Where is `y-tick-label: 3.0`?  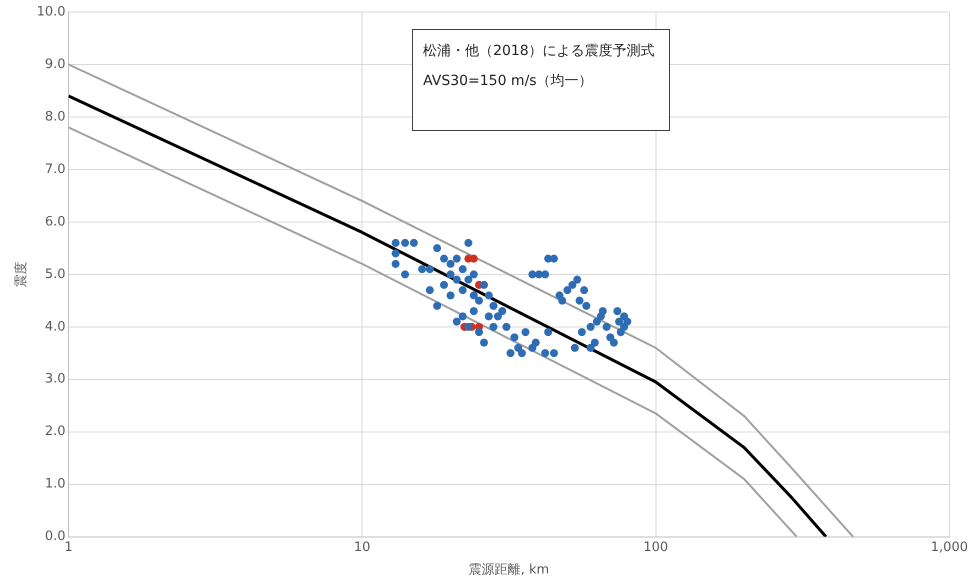 y-tick-label: 3.0 is located at coordinates (55, 379).